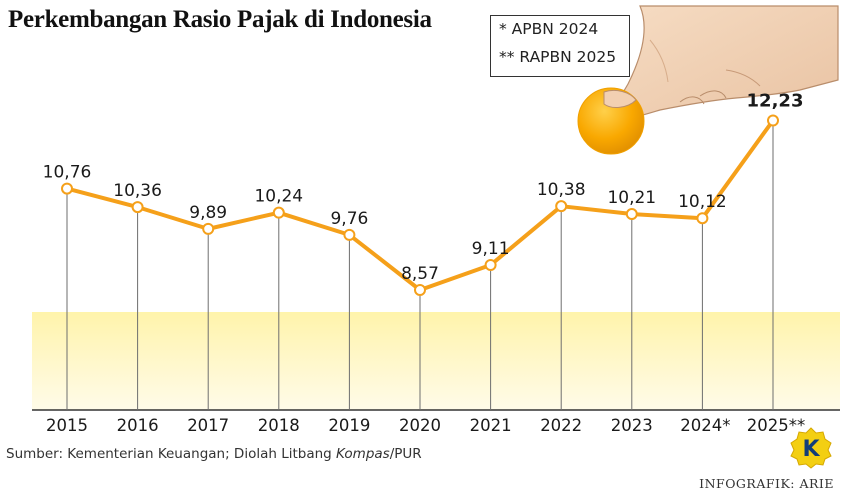 The width and height of the screenshot is (846, 497). Describe the element at coordinates (208, 213) in the screenshot. I see `value-label-2017: 9,89` at that location.